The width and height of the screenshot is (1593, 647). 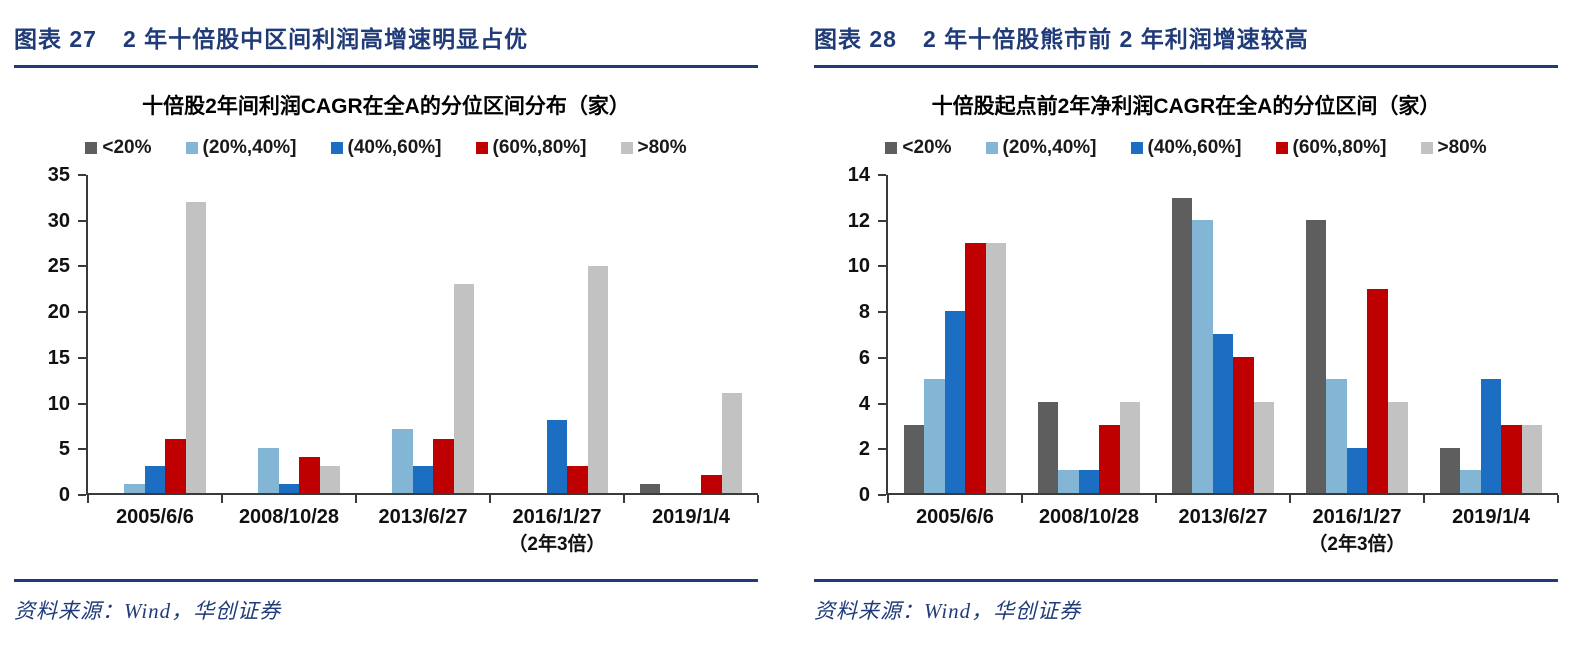 What do you see at coordinates (289, 517) in the screenshot?
I see `x-axis-label-text: 2008/10/28` at bounding box center [289, 517].